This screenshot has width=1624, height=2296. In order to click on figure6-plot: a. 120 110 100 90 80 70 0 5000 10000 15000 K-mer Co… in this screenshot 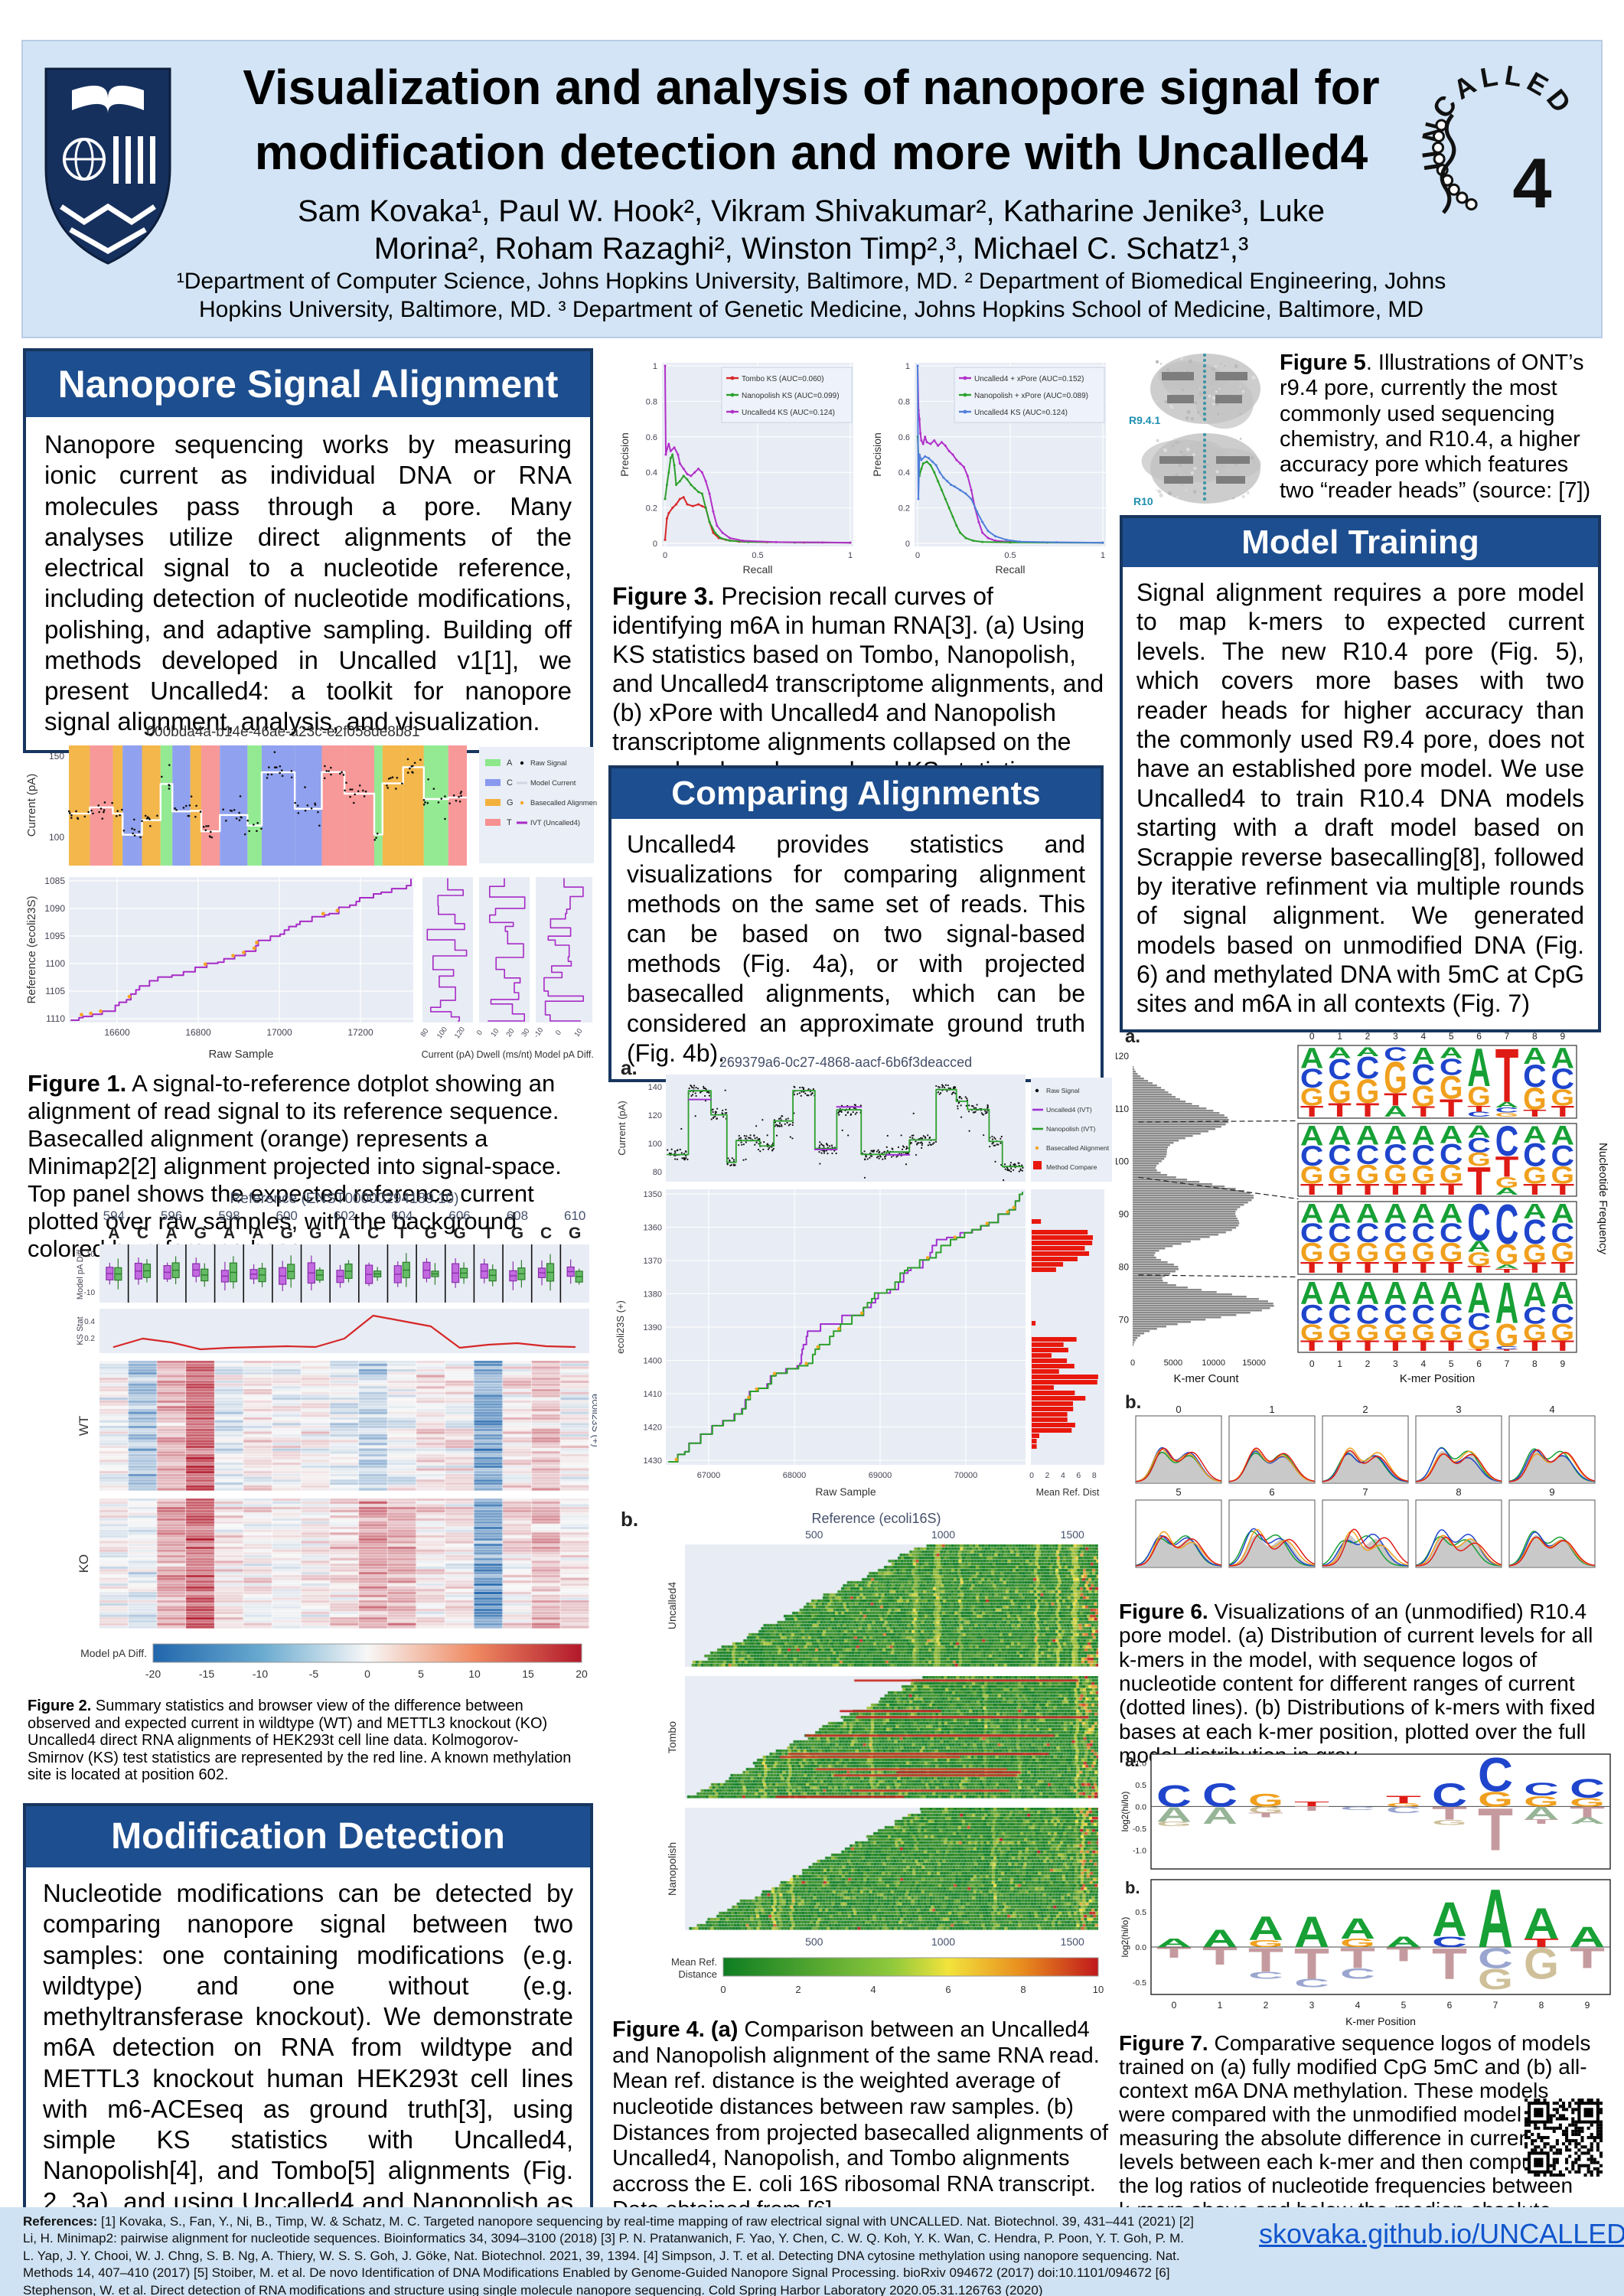, I will do `click(1363, 1310)`.